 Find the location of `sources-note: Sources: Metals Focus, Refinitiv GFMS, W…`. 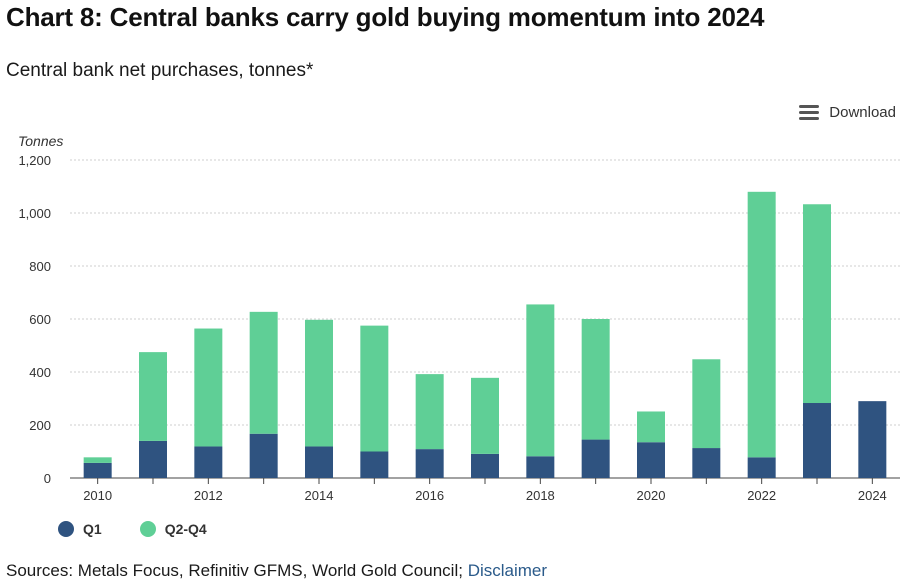

sources-note: Sources: Metals Focus, Refinitiv GFMS, W… is located at coordinates (276, 571).